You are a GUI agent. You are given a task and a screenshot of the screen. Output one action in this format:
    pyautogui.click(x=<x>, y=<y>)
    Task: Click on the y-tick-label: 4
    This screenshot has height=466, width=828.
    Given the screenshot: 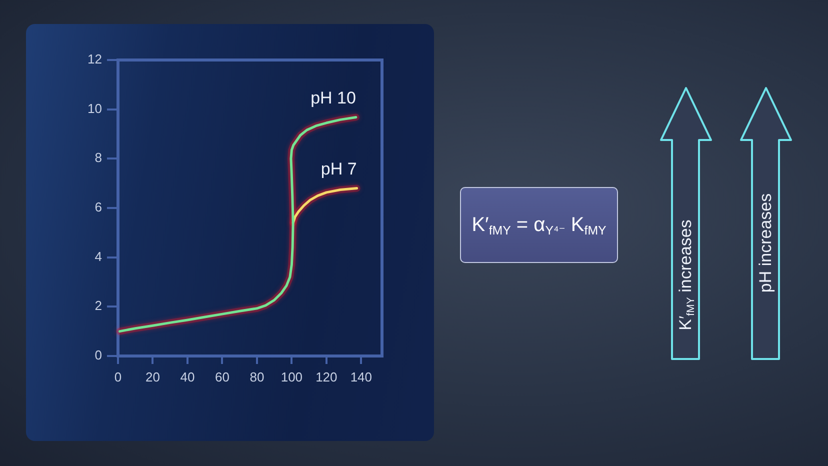 What is the action you would take?
    pyautogui.click(x=98, y=256)
    